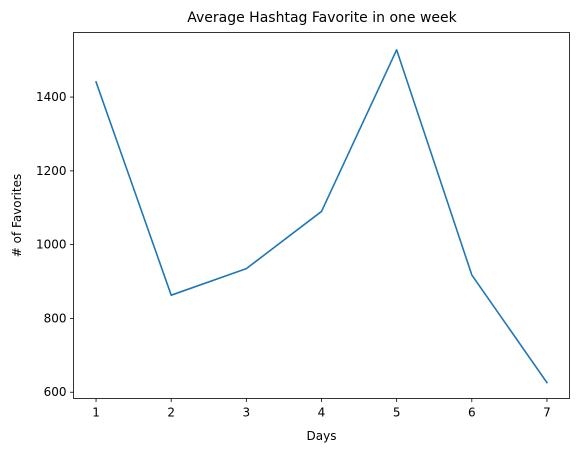 This screenshot has height=453, width=583. What do you see at coordinates (17, 215) in the screenshot?
I see `y-axis-label: # of Favorites` at bounding box center [17, 215].